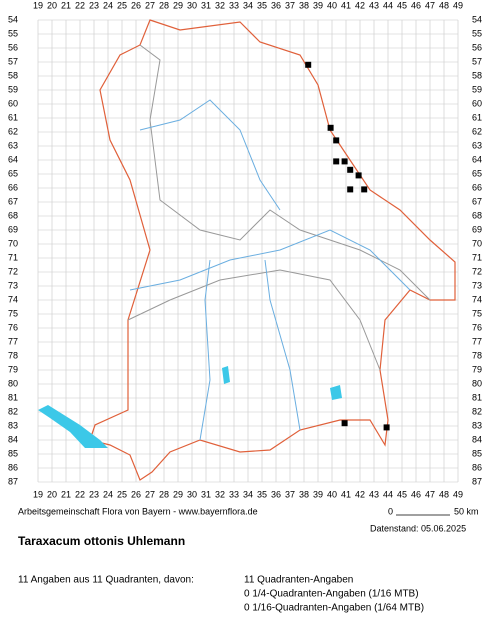 This screenshot has height=620, width=500. I want to click on row-label: 70, so click(477, 243).